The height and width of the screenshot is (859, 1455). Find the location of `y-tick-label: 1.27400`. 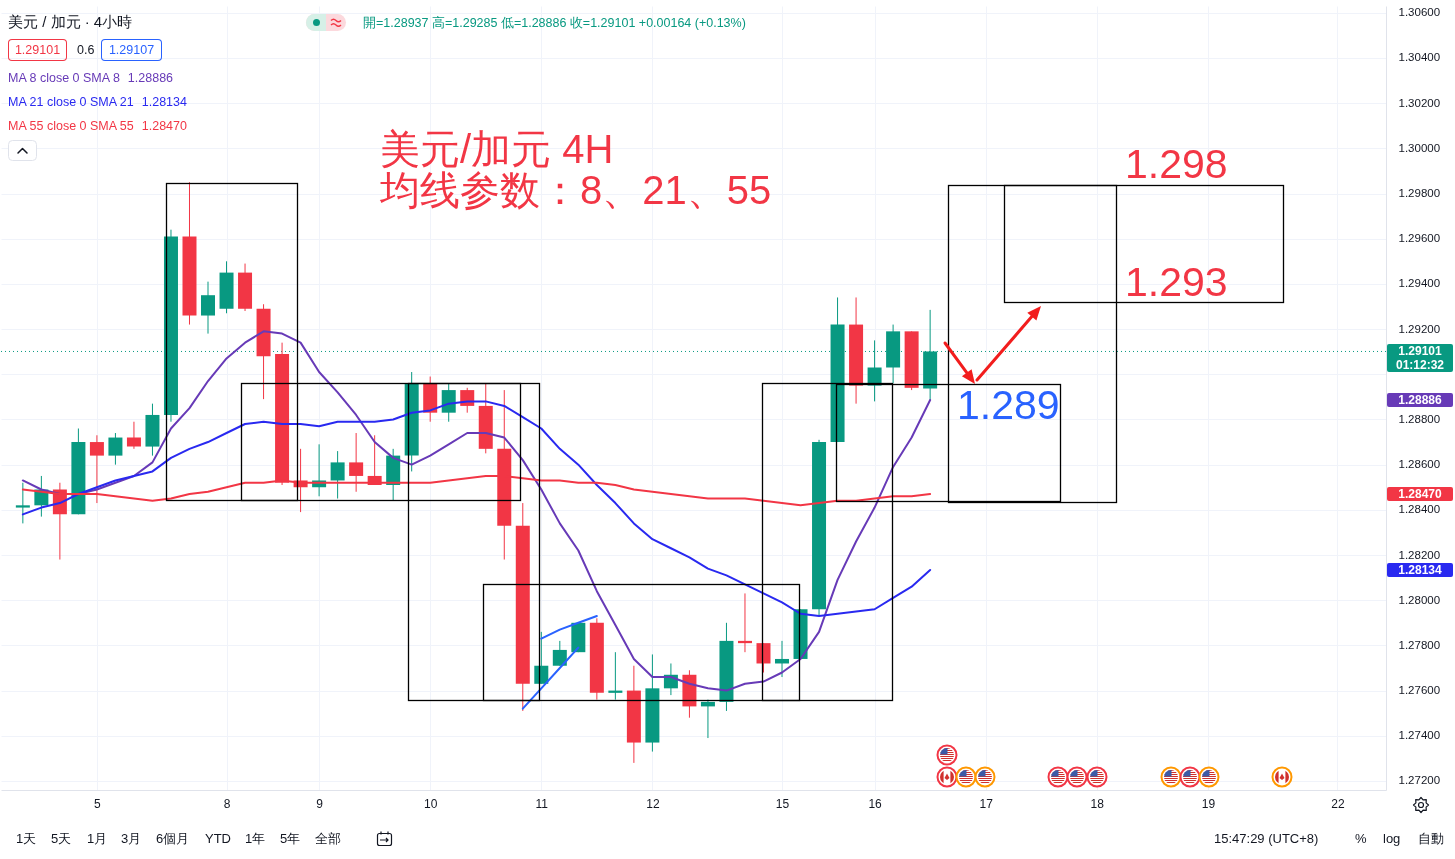

y-tick-label: 1.27400 is located at coordinates (1419, 735).